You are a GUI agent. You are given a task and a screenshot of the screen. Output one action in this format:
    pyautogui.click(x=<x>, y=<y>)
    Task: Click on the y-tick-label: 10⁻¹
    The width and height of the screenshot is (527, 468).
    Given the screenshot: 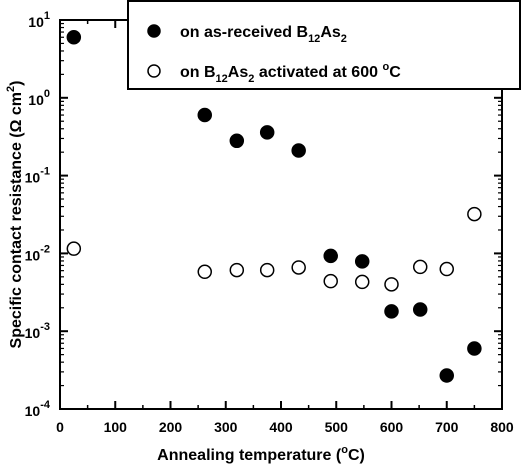 What is the action you would take?
    pyautogui.click(x=37, y=176)
    